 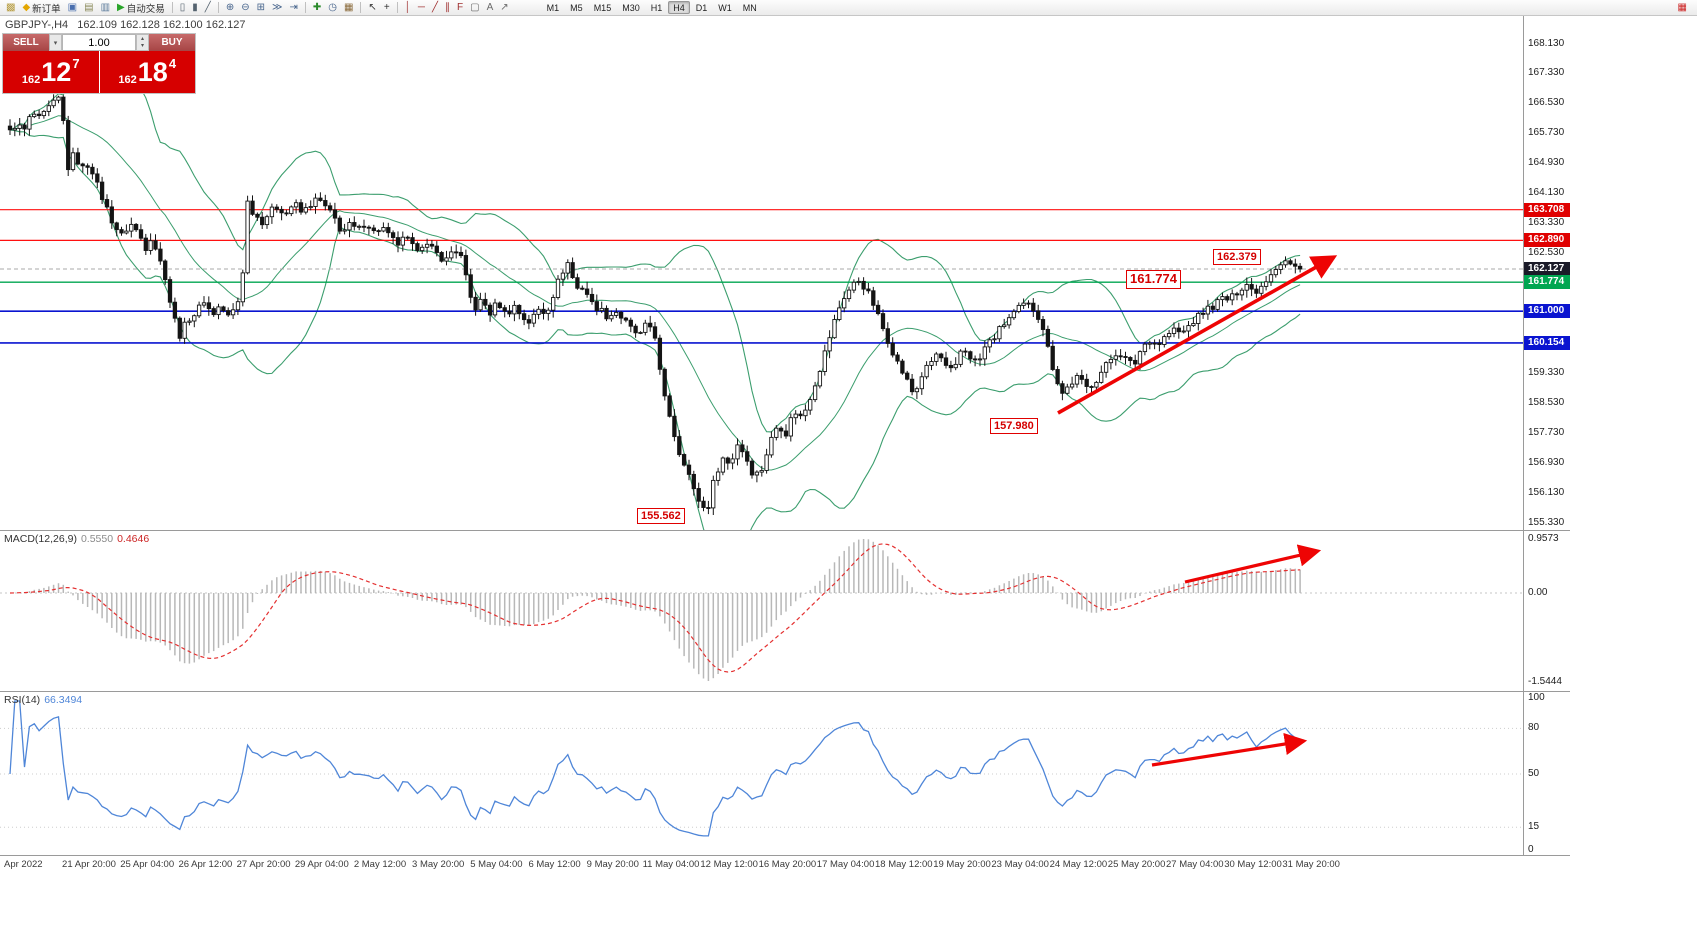 I want to click on profiles-icon: ▤, so click(x=88, y=8).